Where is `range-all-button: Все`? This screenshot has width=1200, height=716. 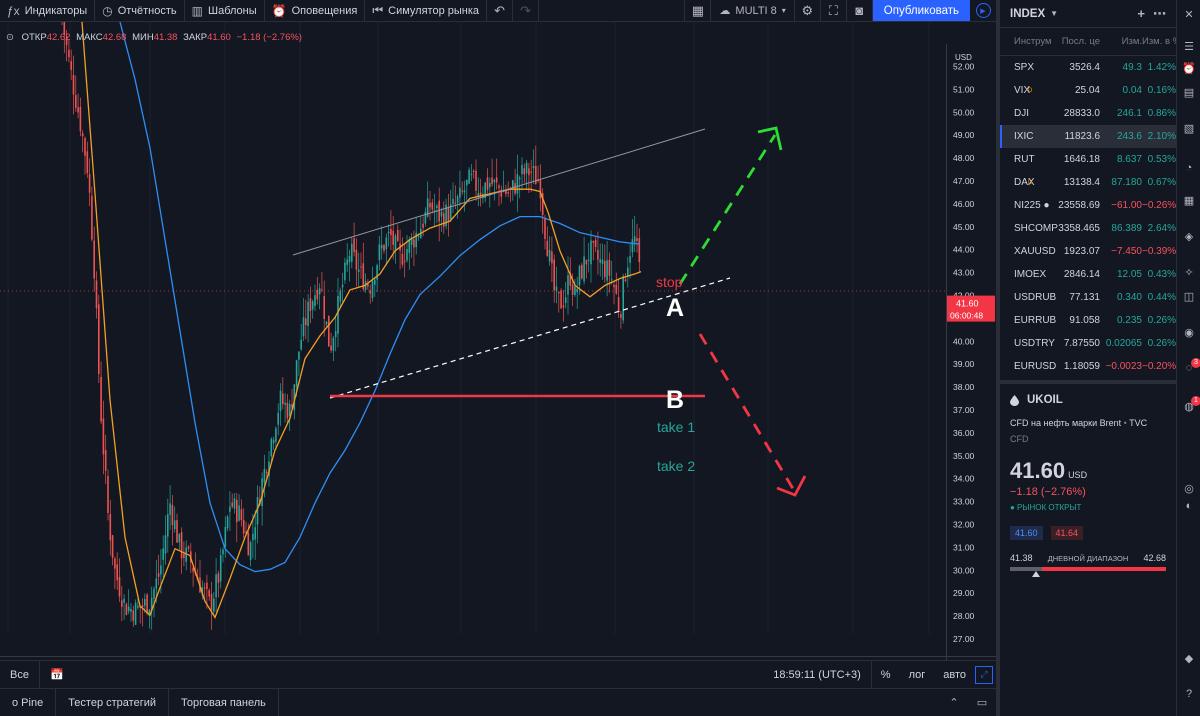 range-all-button: Все is located at coordinates (19, 674).